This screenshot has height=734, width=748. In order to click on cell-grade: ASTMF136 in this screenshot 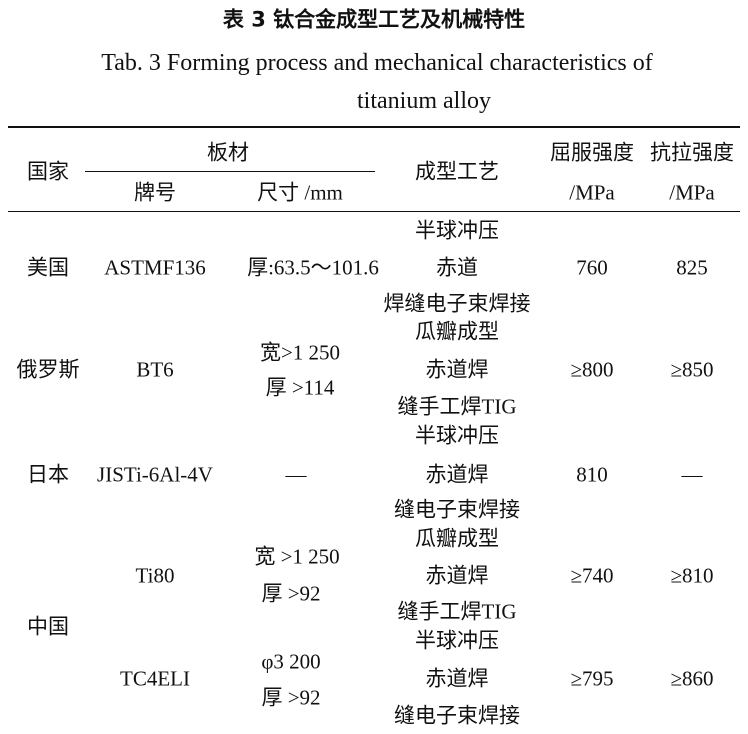, I will do `click(155, 267)`.